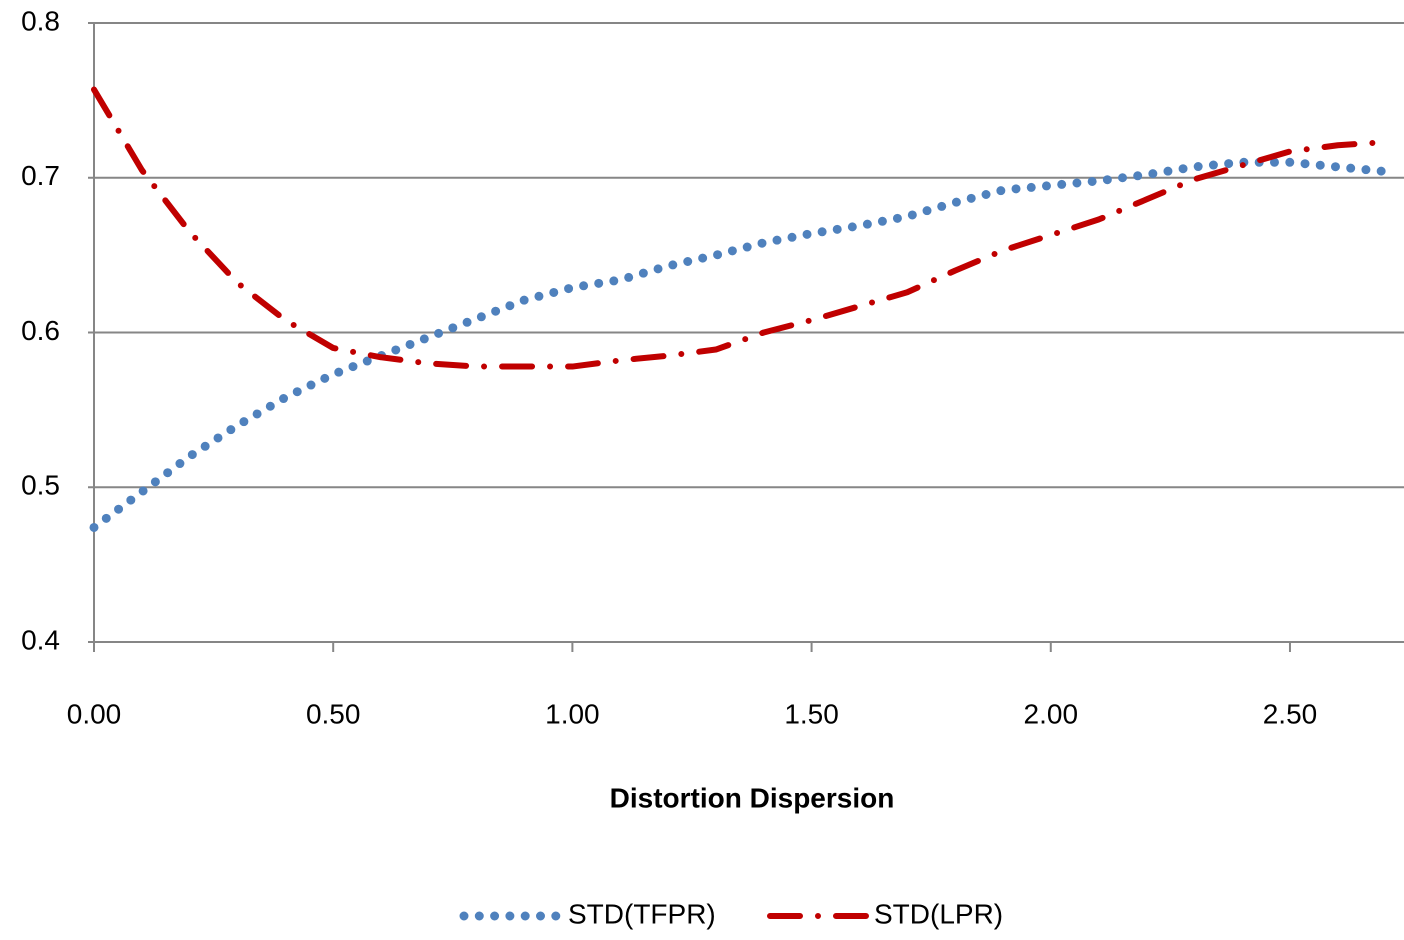 The height and width of the screenshot is (940, 1404). Describe the element at coordinates (572, 713) in the screenshot. I see `x-tick-label: 1.00` at that location.